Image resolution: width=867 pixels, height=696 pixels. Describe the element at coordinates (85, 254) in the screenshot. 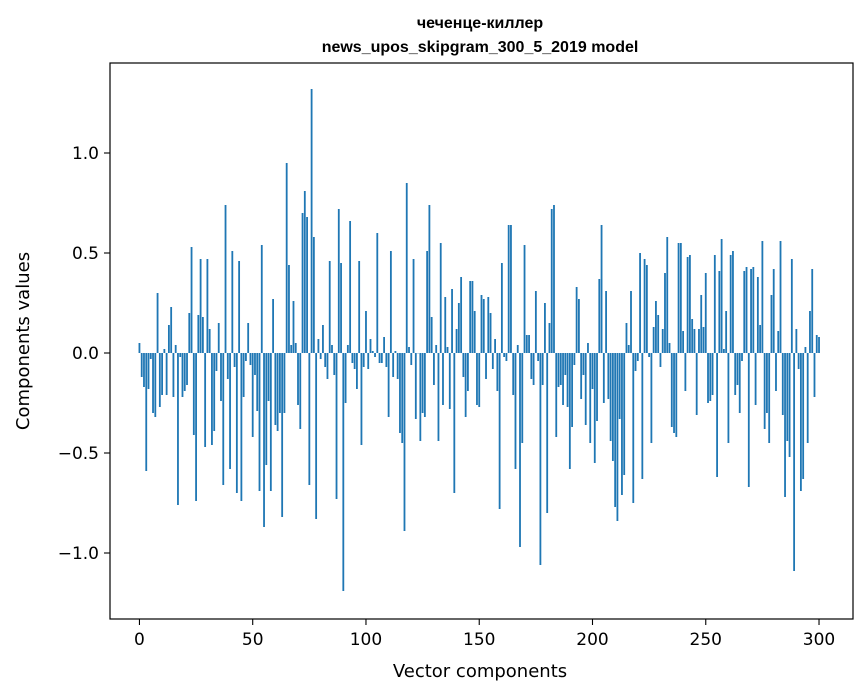

I see `y-tick-label-3: 0.5` at that location.